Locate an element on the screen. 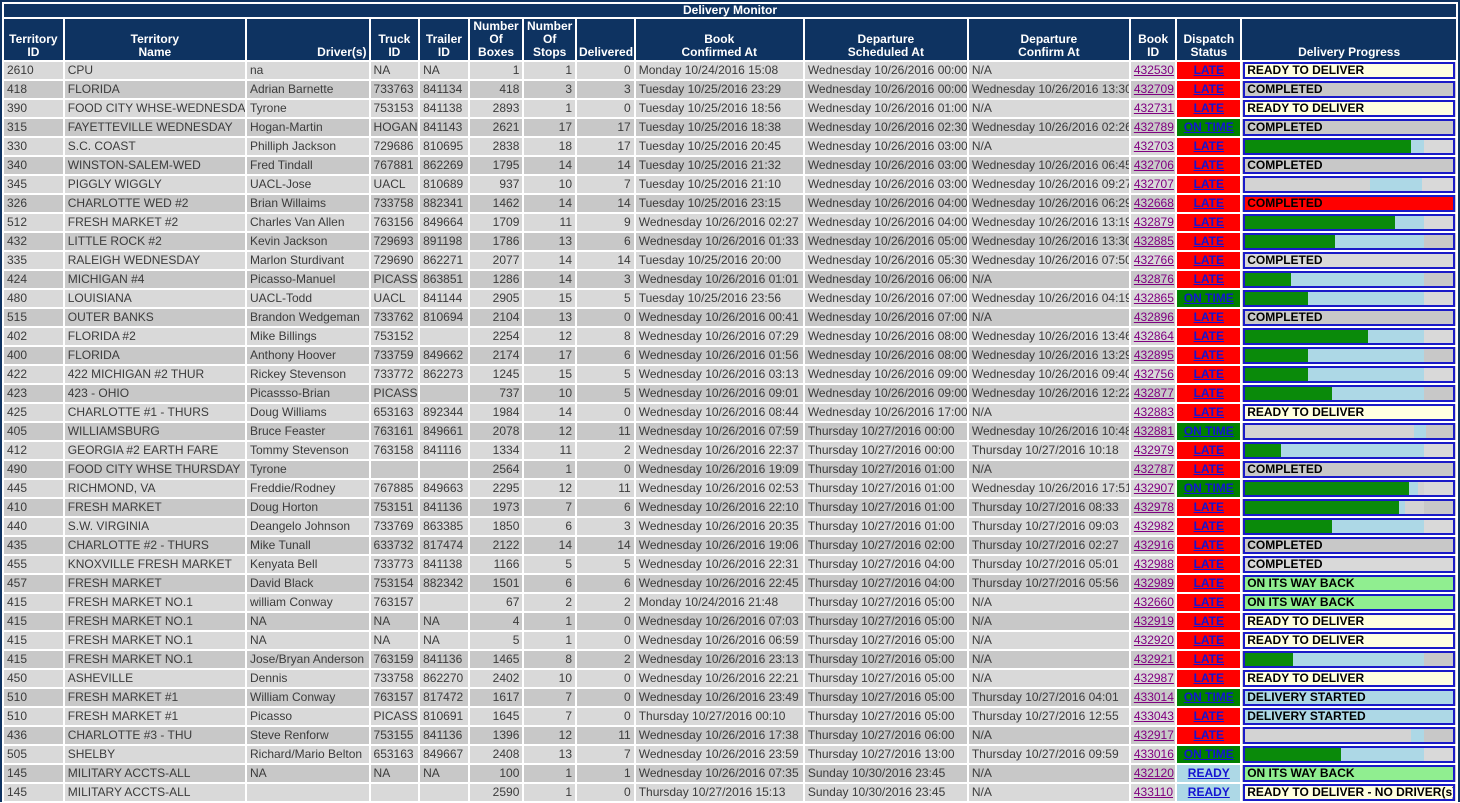 The image size is (1460, 803). book-id-link: 432881 is located at coordinates (1153, 431).